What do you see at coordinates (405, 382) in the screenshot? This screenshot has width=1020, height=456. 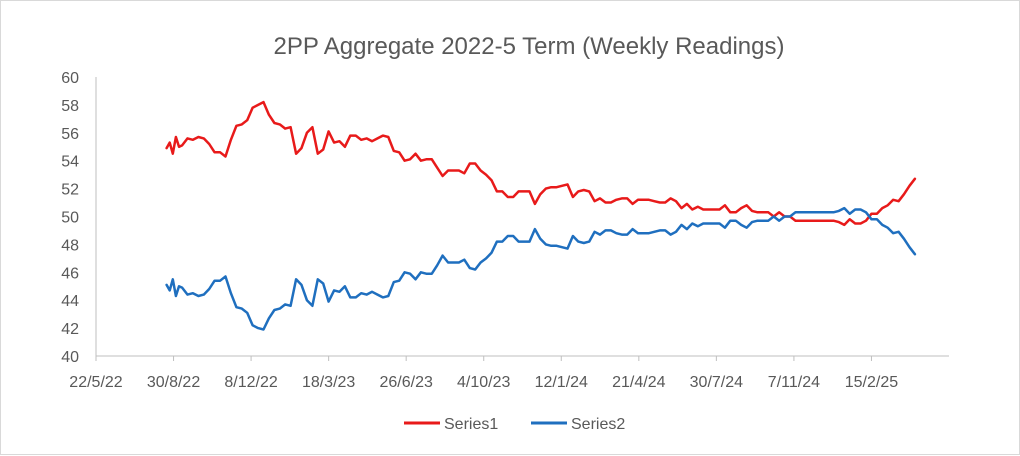 I see `x-tick-label: 26/6/23` at bounding box center [405, 382].